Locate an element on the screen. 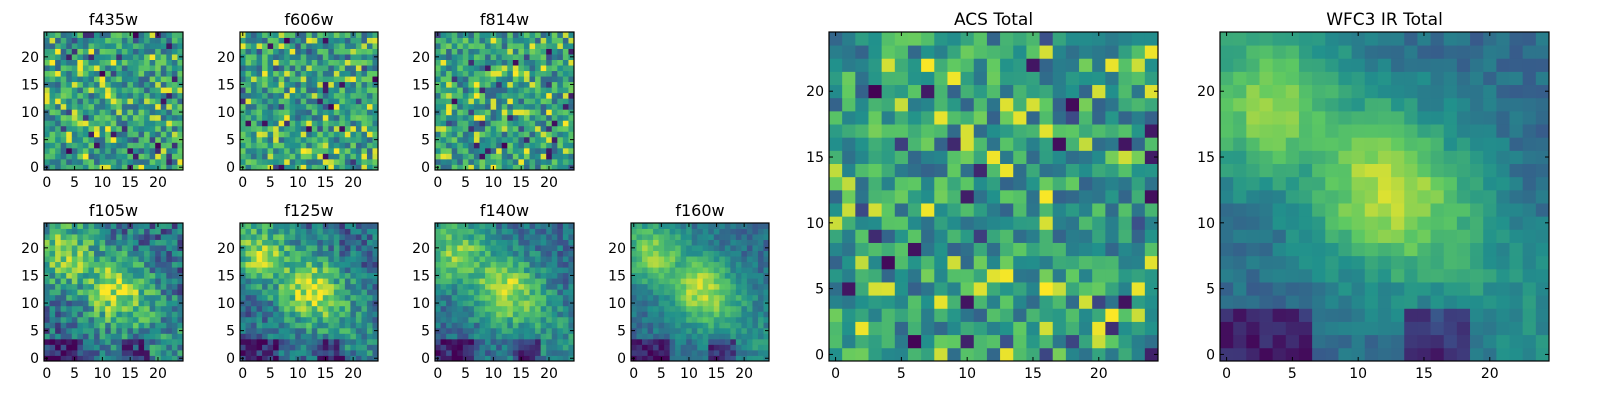 This screenshot has height=400, width=1600. y-tick-label: 15 is located at coordinates (226, 276).